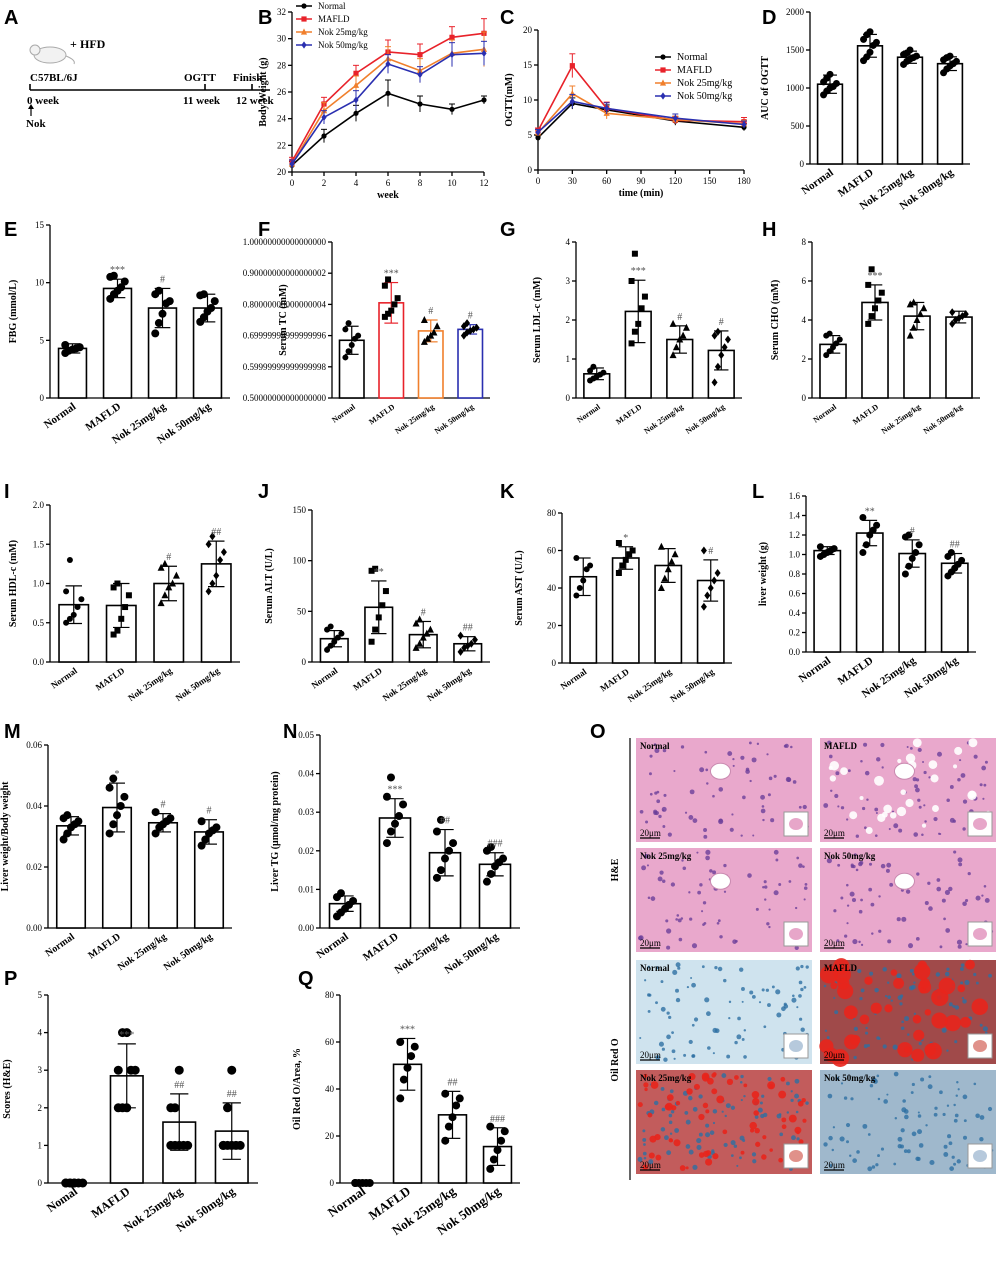 The image size is (1003, 1263). I want to click on legend-marker, so click(304, 45).